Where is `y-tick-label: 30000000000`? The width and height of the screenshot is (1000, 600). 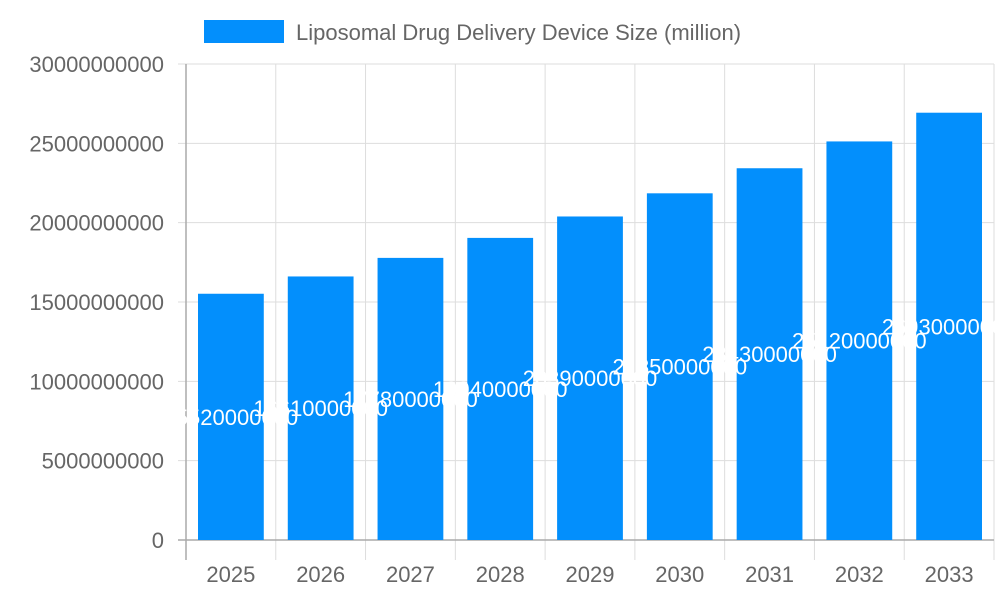 y-tick-label: 30000000000 is located at coordinates (96, 64).